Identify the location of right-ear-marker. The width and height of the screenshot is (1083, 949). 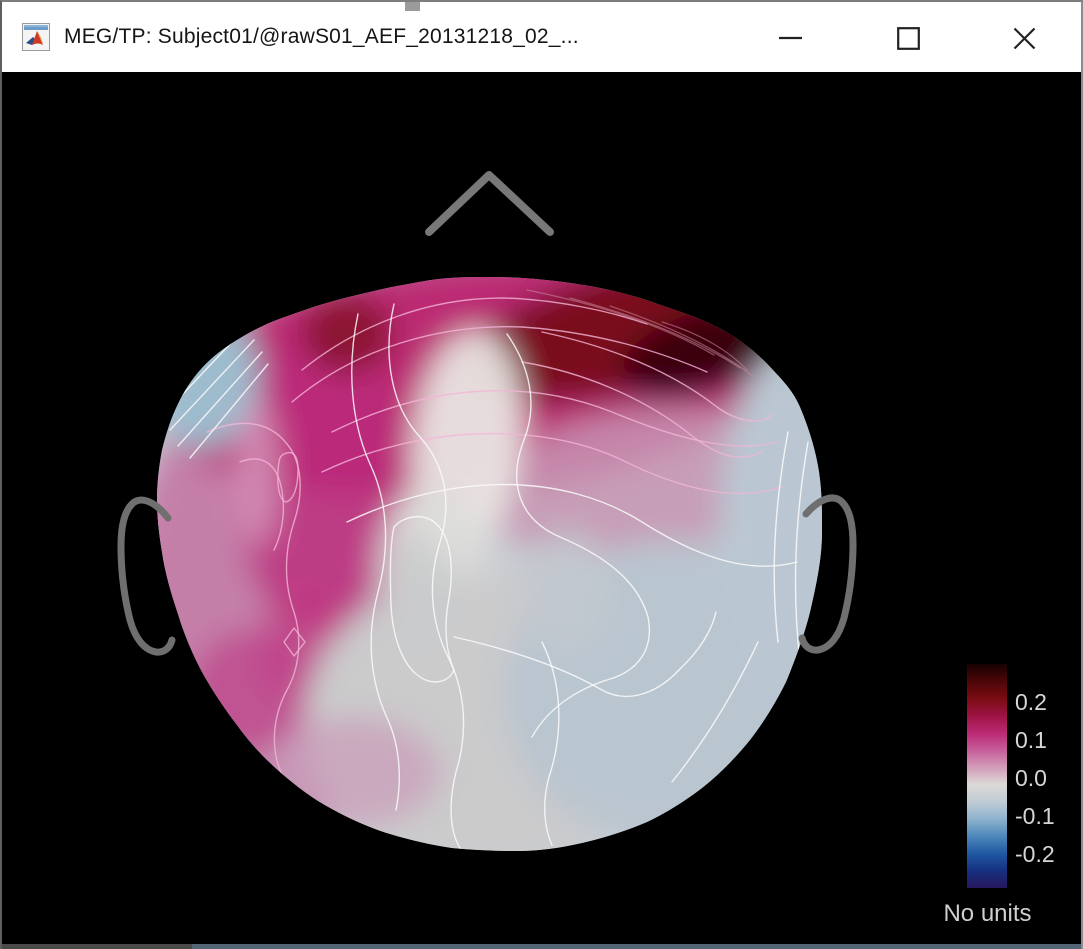
(827, 574).